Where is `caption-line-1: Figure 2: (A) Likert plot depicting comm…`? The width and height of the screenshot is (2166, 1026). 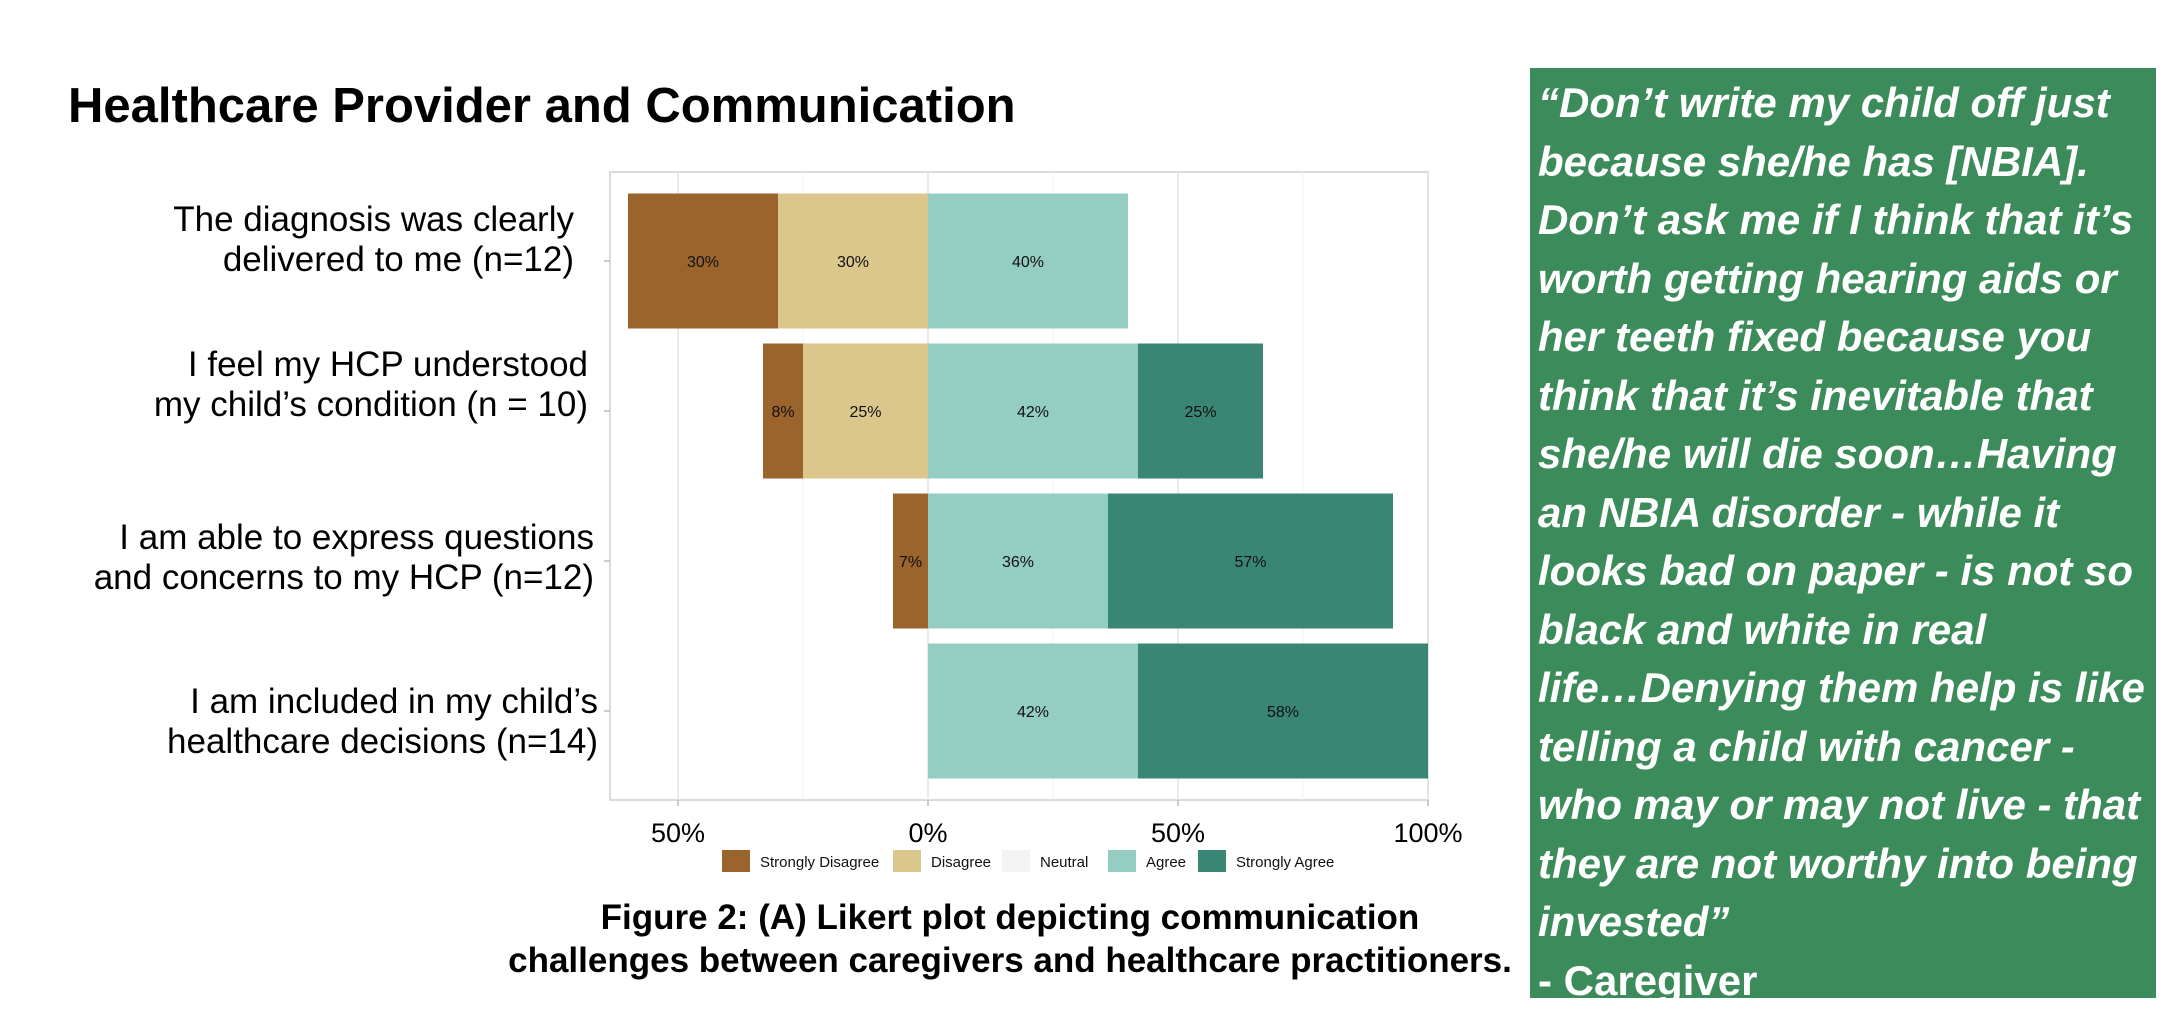 caption-line-1: Figure 2: (A) Likert plot depicting comm… is located at coordinates (1010, 917).